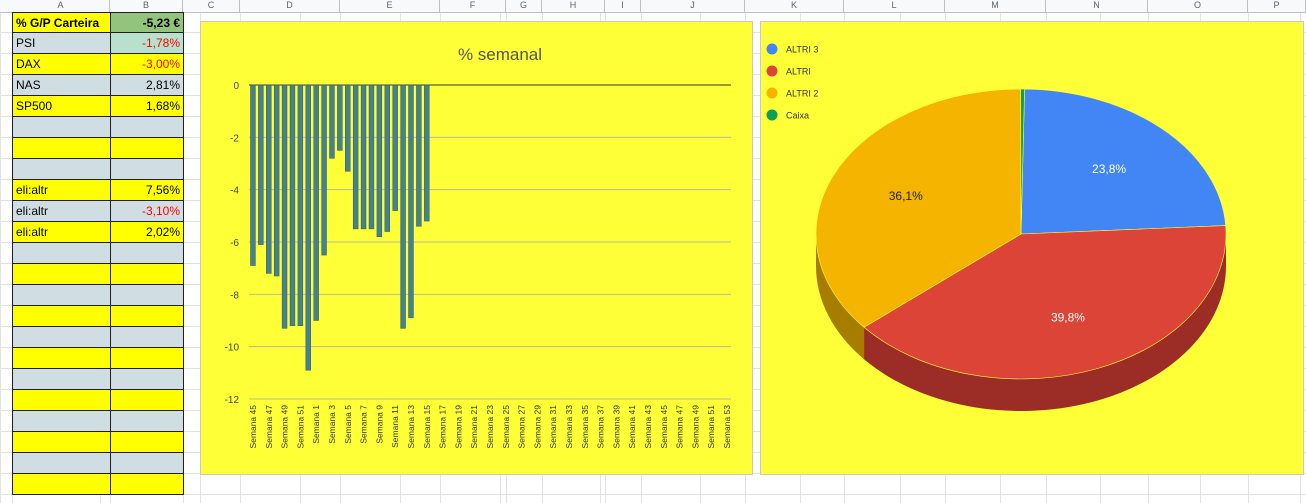  I want to click on x-tick-label: Semana 51, so click(711, 427).